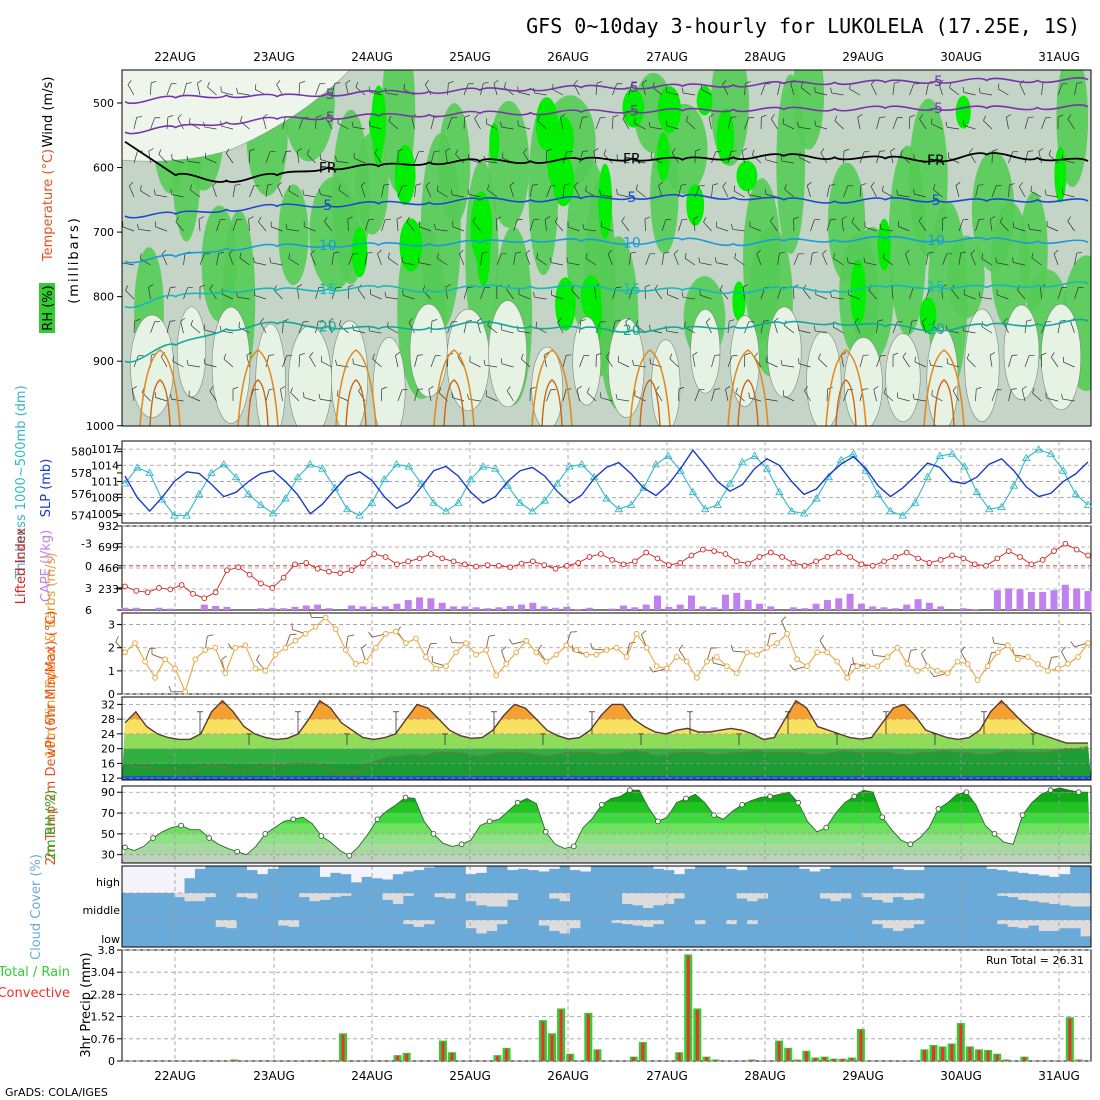 This screenshot has height=1100, width=1100. Describe the element at coordinates (48, 307) in the screenshot. I see `rh-label: RH (%)` at that location.